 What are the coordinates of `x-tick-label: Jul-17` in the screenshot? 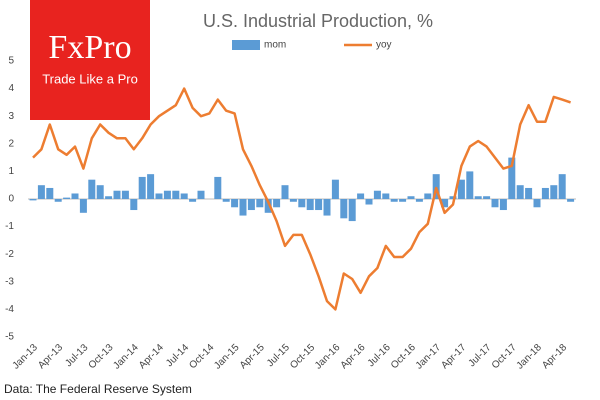 It's located at (480, 355).